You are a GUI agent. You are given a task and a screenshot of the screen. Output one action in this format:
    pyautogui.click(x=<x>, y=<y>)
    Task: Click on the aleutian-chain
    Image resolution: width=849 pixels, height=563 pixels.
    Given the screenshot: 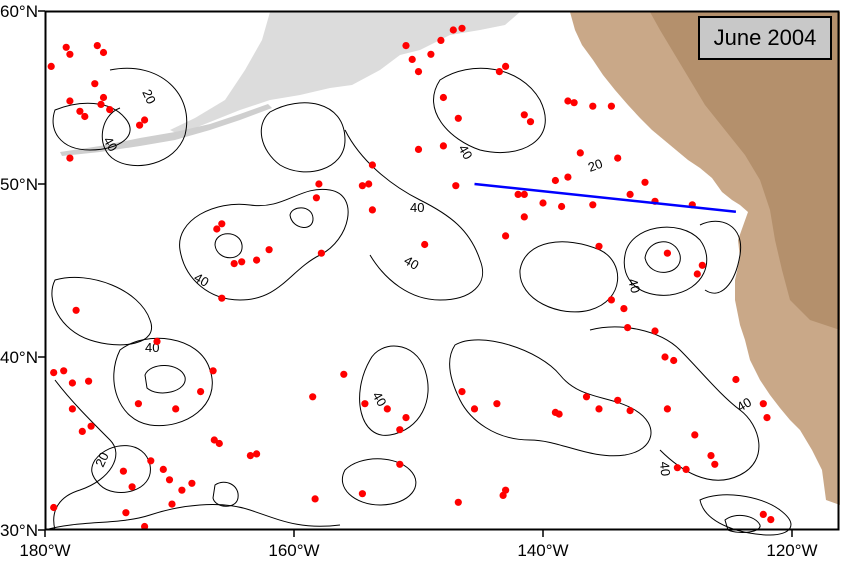 What is the action you would take?
    pyautogui.click(x=166, y=130)
    